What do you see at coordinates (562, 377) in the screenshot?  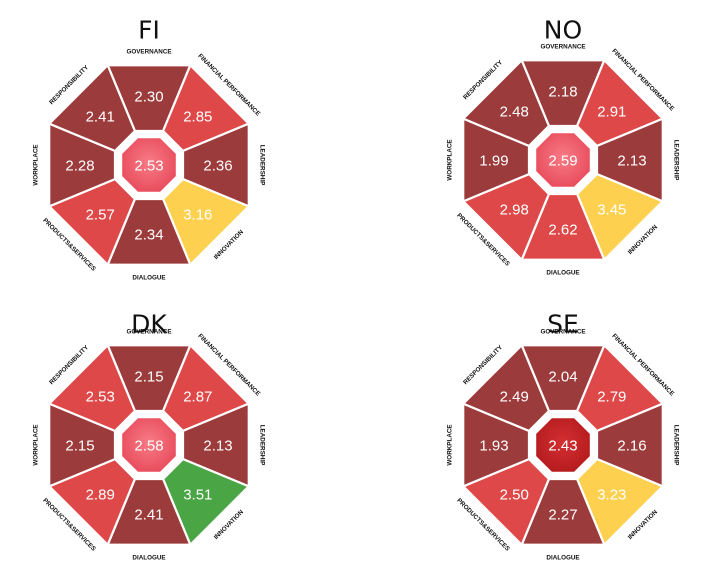 I see `value-governance: 2.04` at bounding box center [562, 377].